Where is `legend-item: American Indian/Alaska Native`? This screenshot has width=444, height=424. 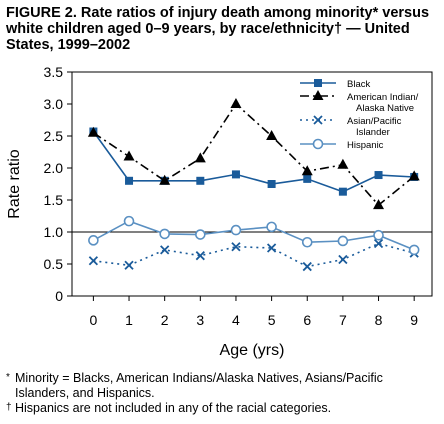 legend-item: American Indian/Alaska Native is located at coordinates (359, 102).